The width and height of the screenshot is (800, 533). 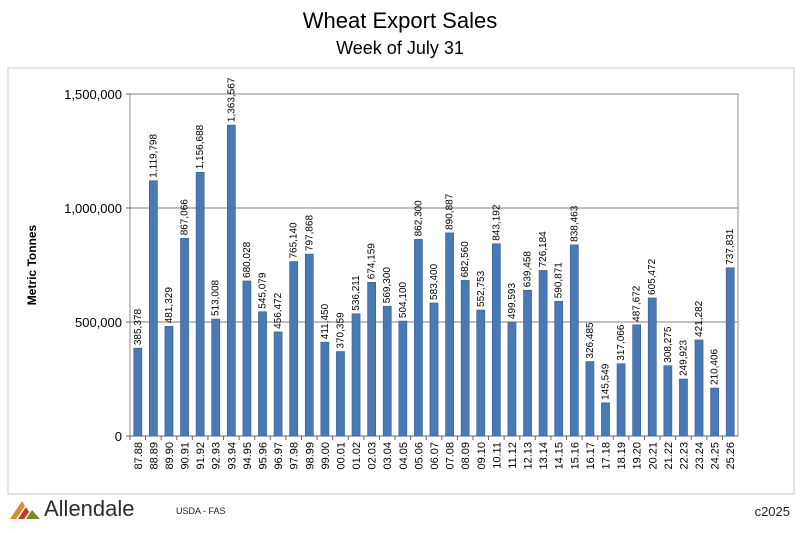 What do you see at coordinates (387, 285) in the screenshot?
I see `data-label: 569,300` at bounding box center [387, 285].